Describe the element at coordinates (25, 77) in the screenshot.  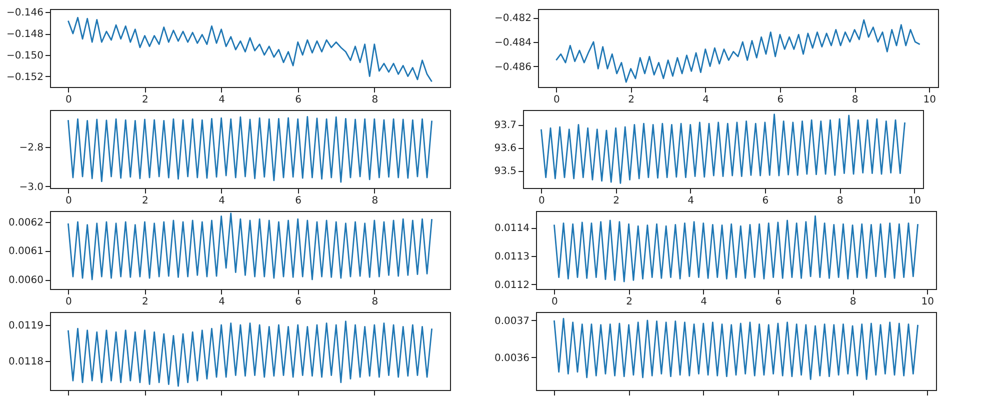
I see `y-tick-label: −0.152` at that location.